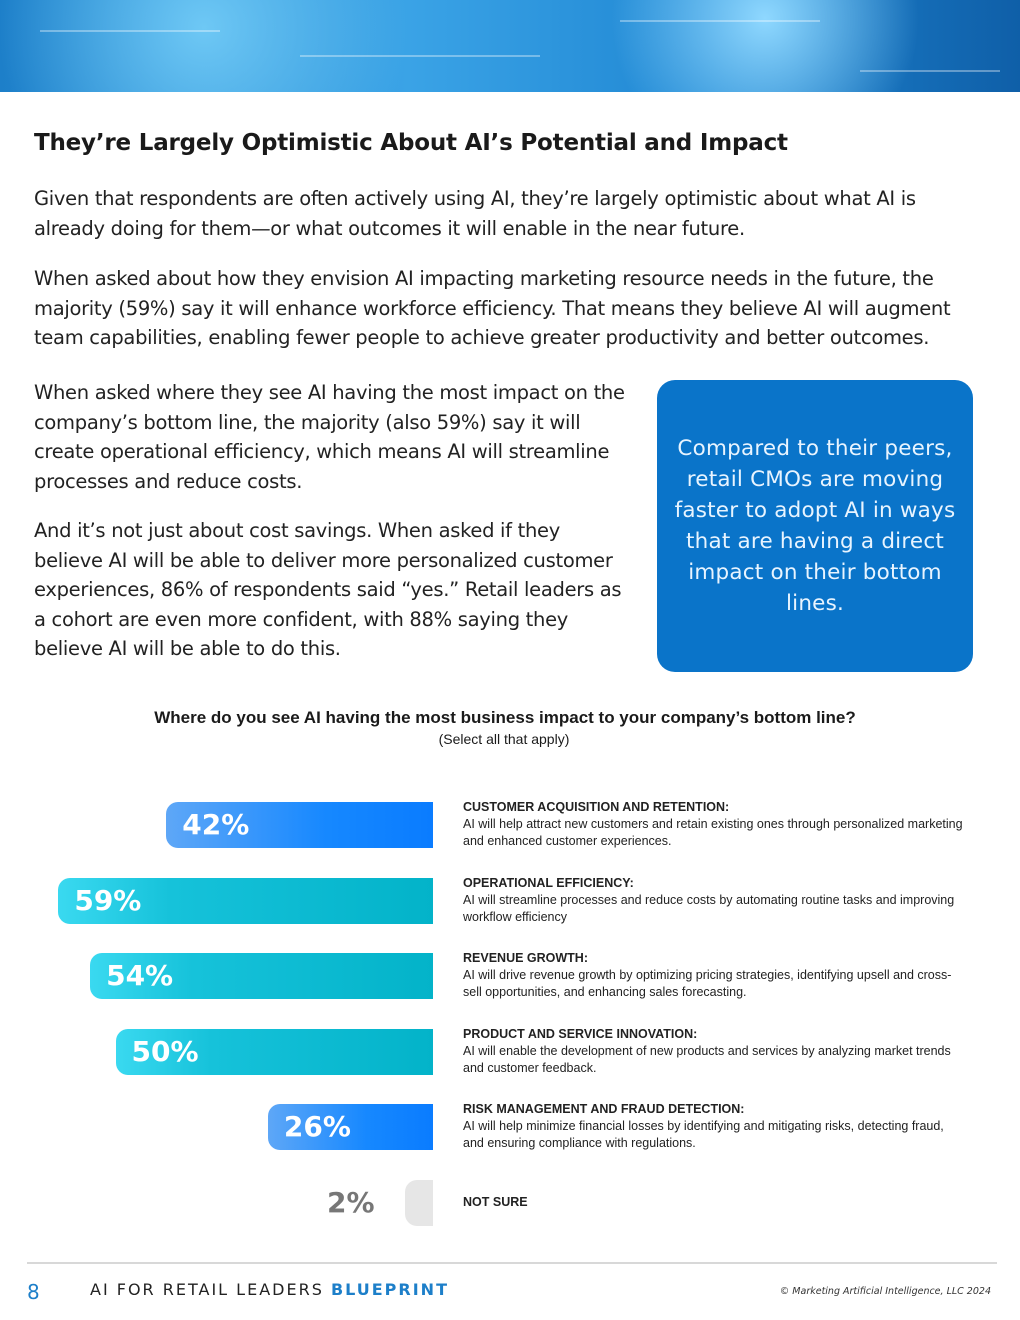  I want to click on bar-value-label: 54%, so click(140, 975).